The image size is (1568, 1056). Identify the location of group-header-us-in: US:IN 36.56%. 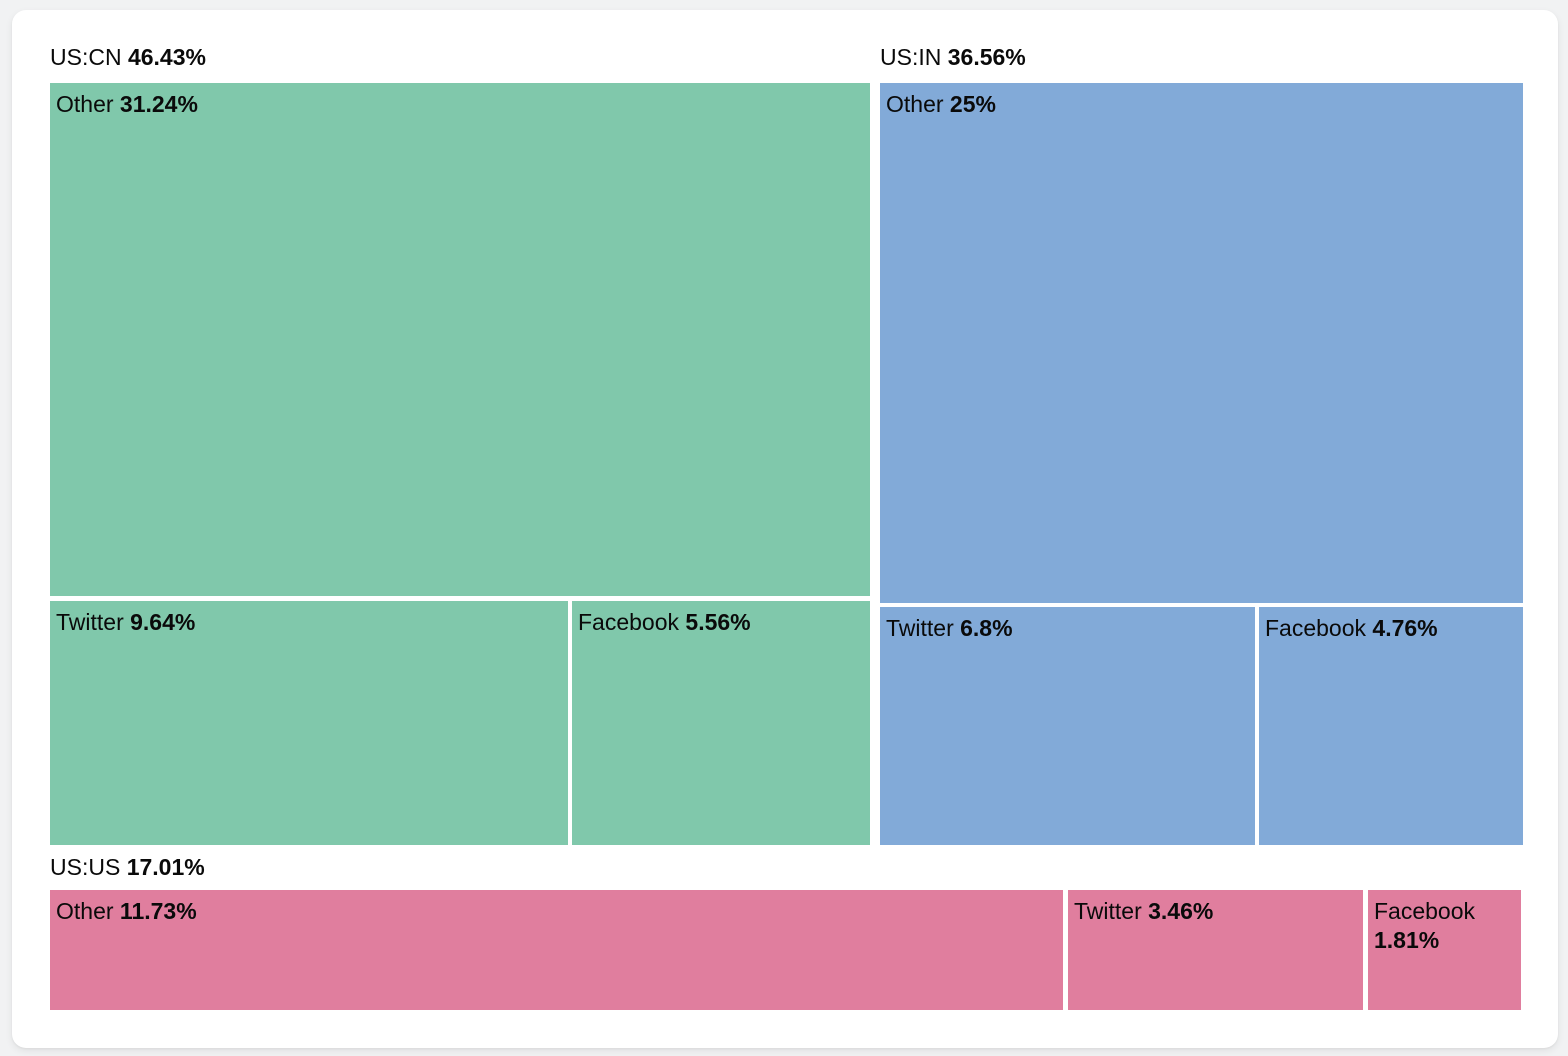
(953, 57).